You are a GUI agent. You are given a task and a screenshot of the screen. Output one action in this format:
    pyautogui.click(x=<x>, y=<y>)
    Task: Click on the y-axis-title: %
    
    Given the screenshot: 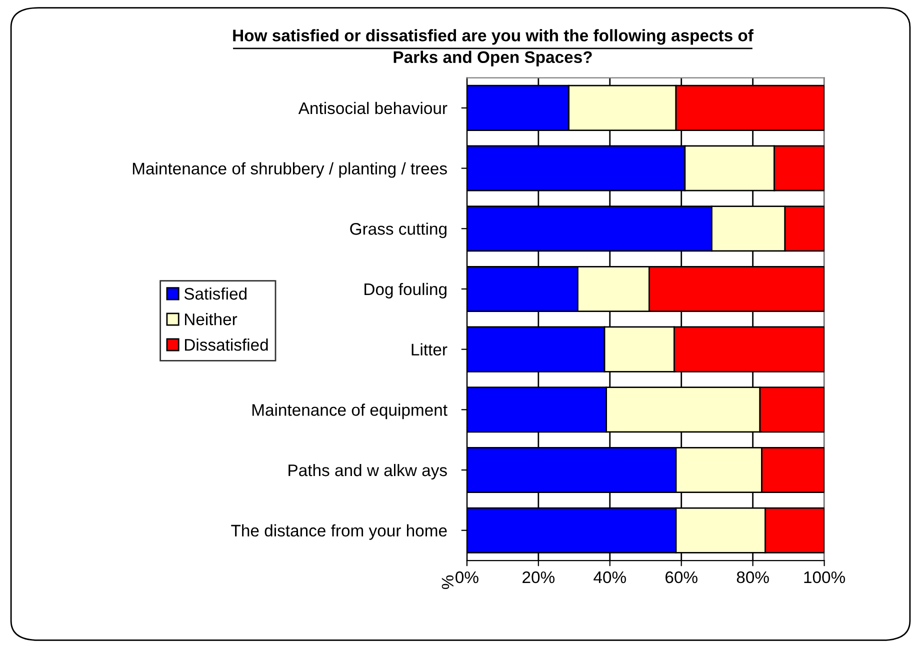 What is the action you would take?
    pyautogui.click(x=448, y=582)
    